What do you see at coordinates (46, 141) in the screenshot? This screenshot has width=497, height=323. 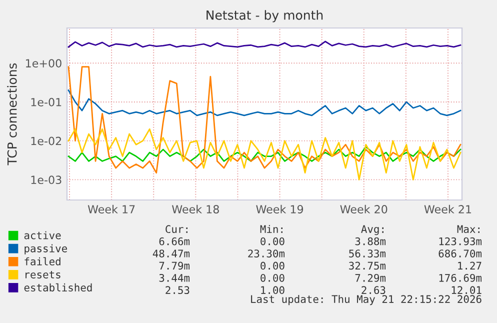 I see `y-tick-label: 1e-02` at bounding box center [46, 141].